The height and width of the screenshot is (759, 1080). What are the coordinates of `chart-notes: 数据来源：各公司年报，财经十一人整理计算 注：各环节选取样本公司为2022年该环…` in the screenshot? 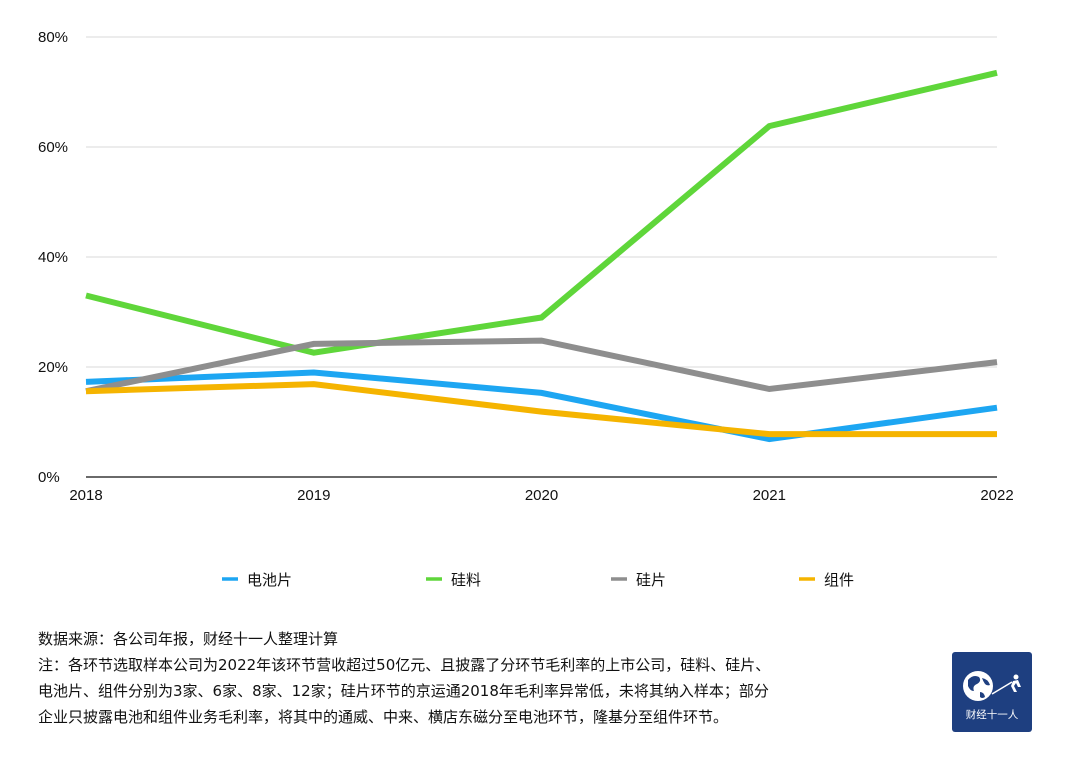 It's located at (488, 678).